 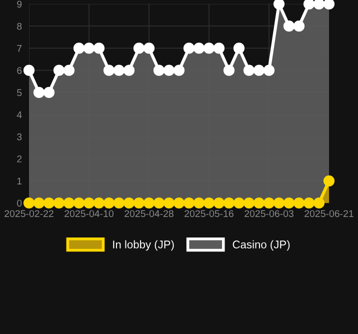 What do you see at coordinates (19, 70) in the screenshot?
I see `y-tick-label: 6` at bounding box center [19, 70].